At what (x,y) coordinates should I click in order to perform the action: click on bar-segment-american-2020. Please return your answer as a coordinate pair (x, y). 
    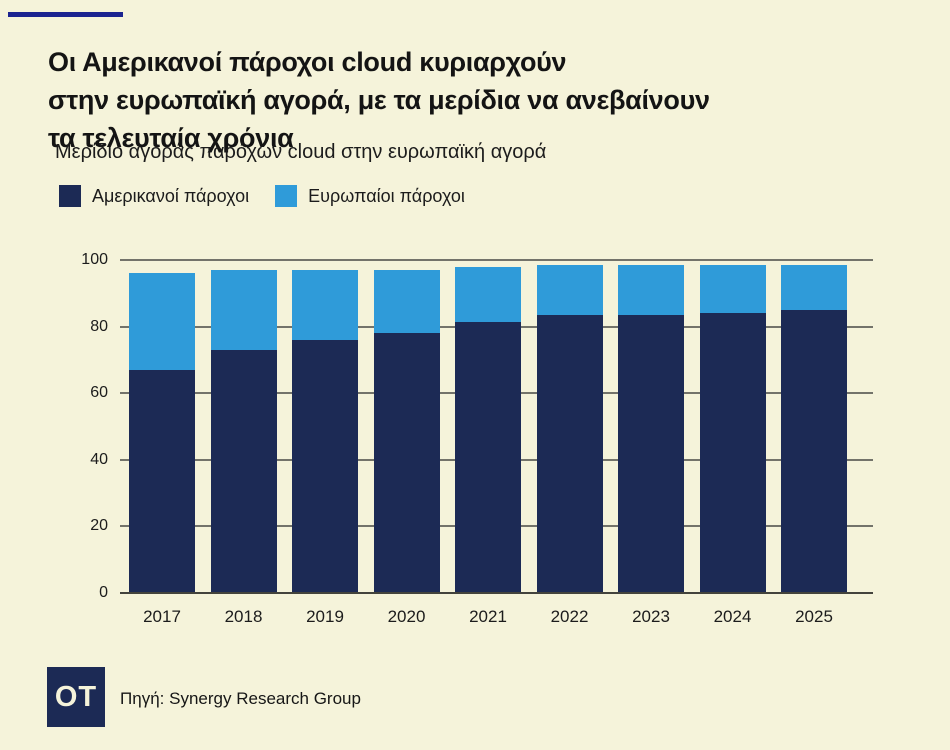
    Looking at the image, I should click on (406, 463).